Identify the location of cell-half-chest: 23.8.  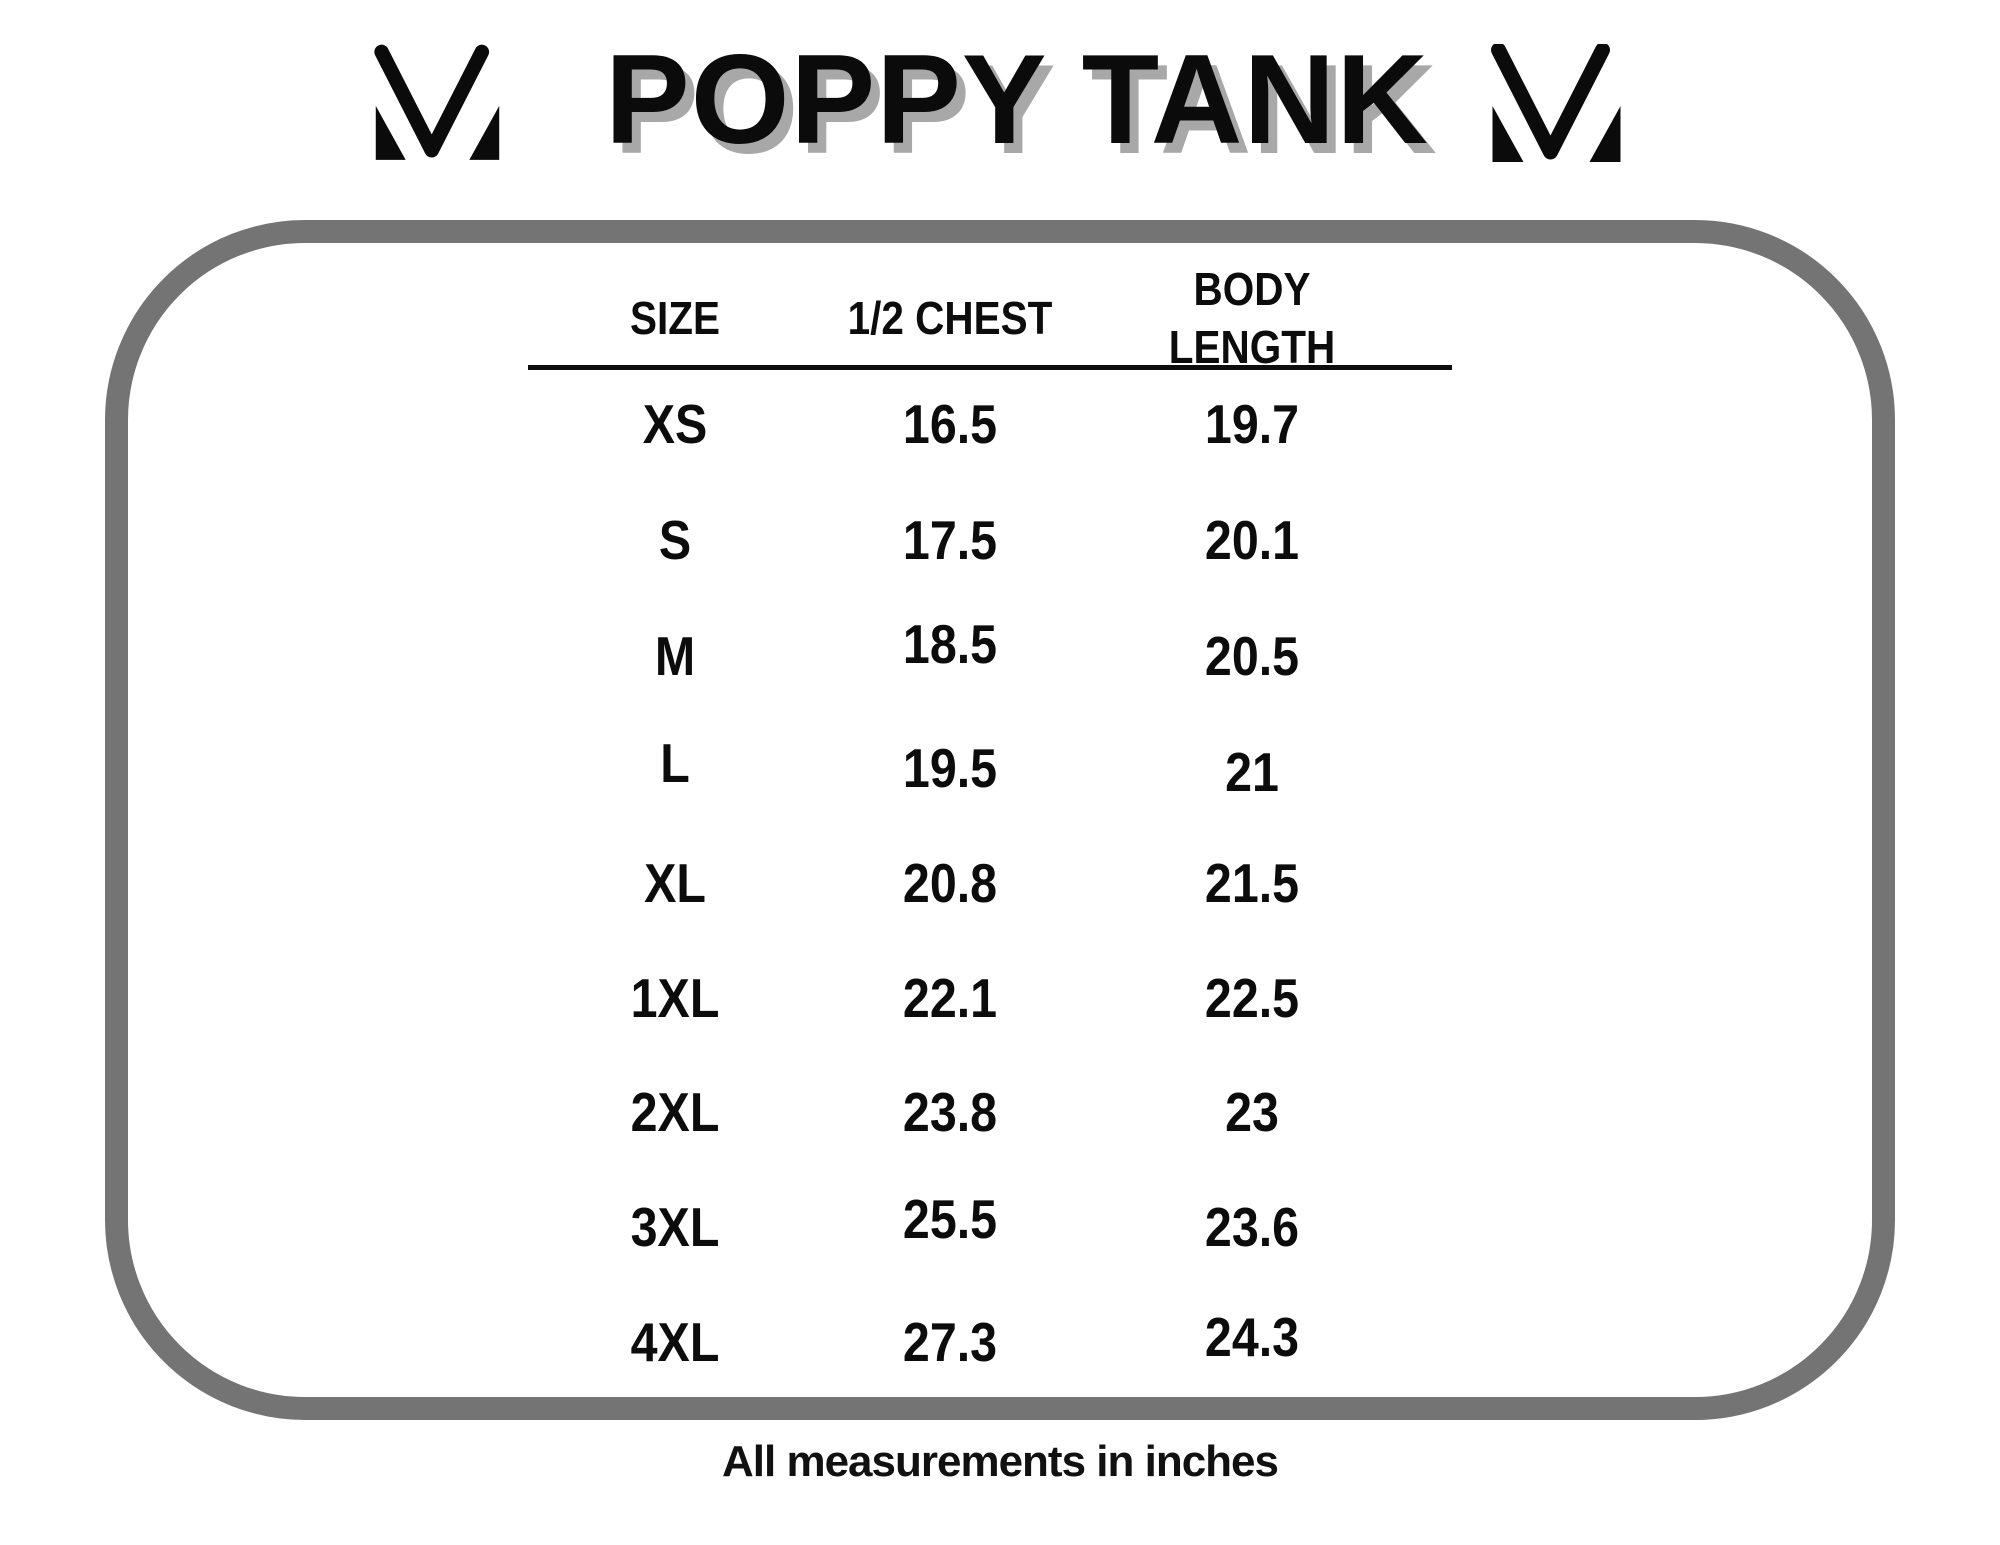
(950, 1112).